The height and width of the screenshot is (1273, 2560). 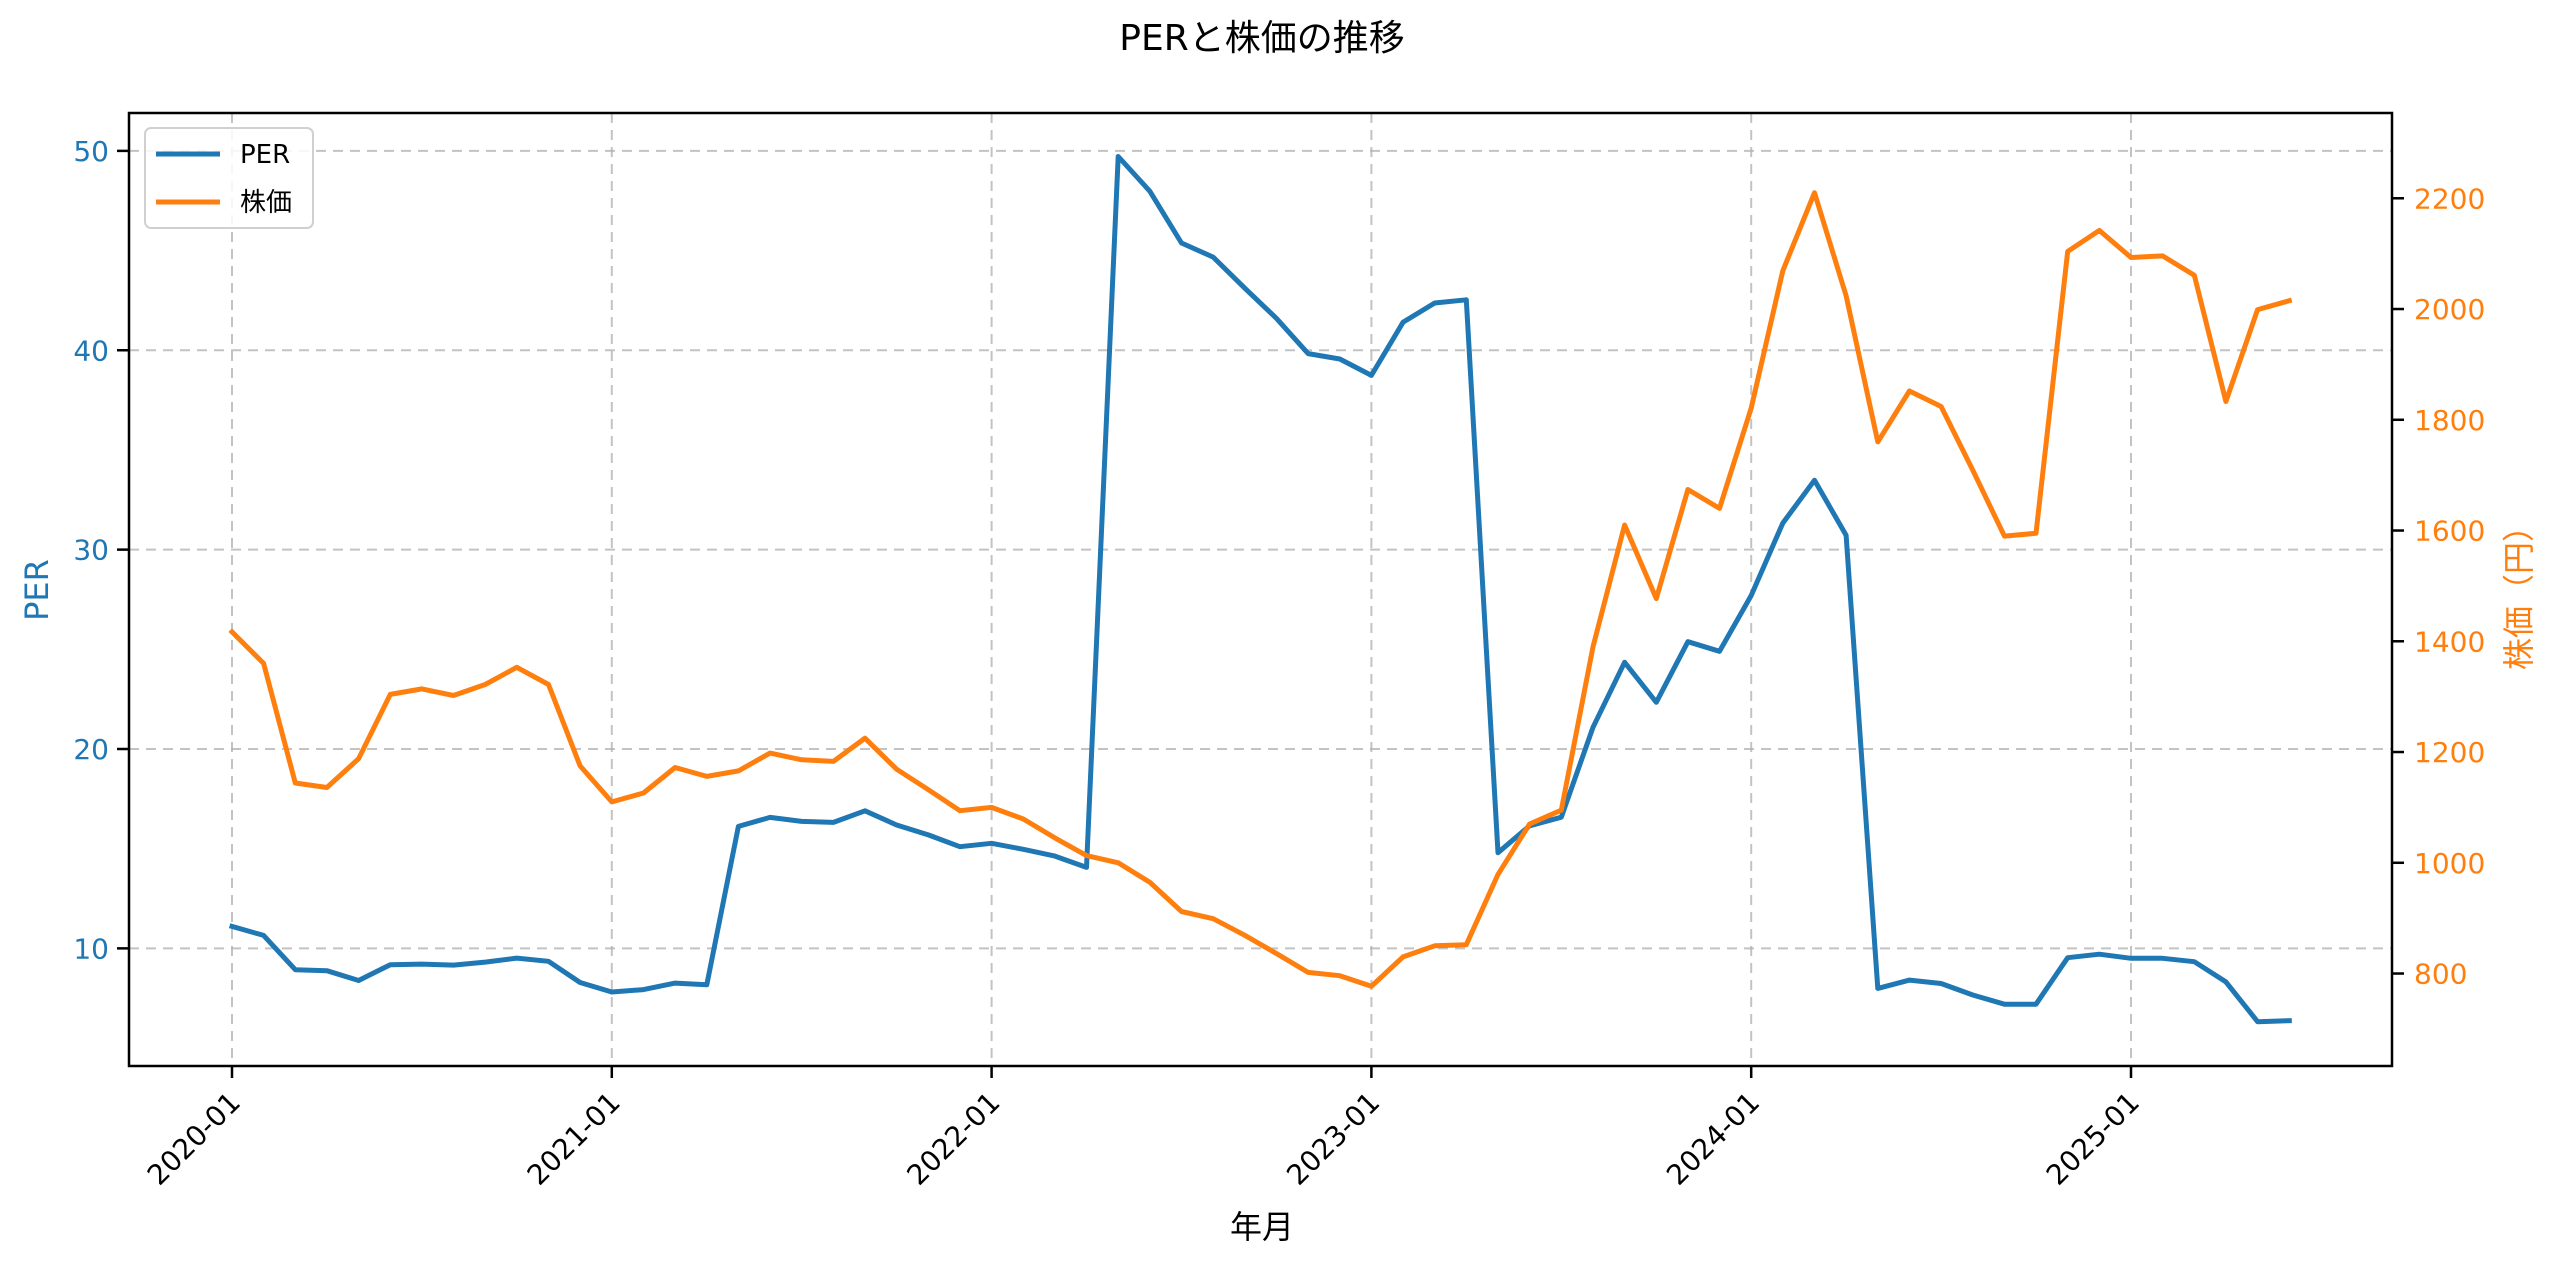 What do you see at coordinates (2449, 198) in the screenshot?
I see `y-right-tick-label: 2200` at bounding box center [2449, 198].